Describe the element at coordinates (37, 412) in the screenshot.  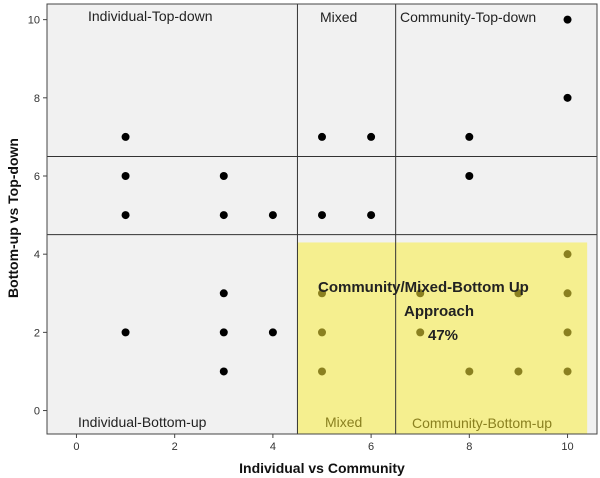
I see `y-tick-label: 0` at that location.